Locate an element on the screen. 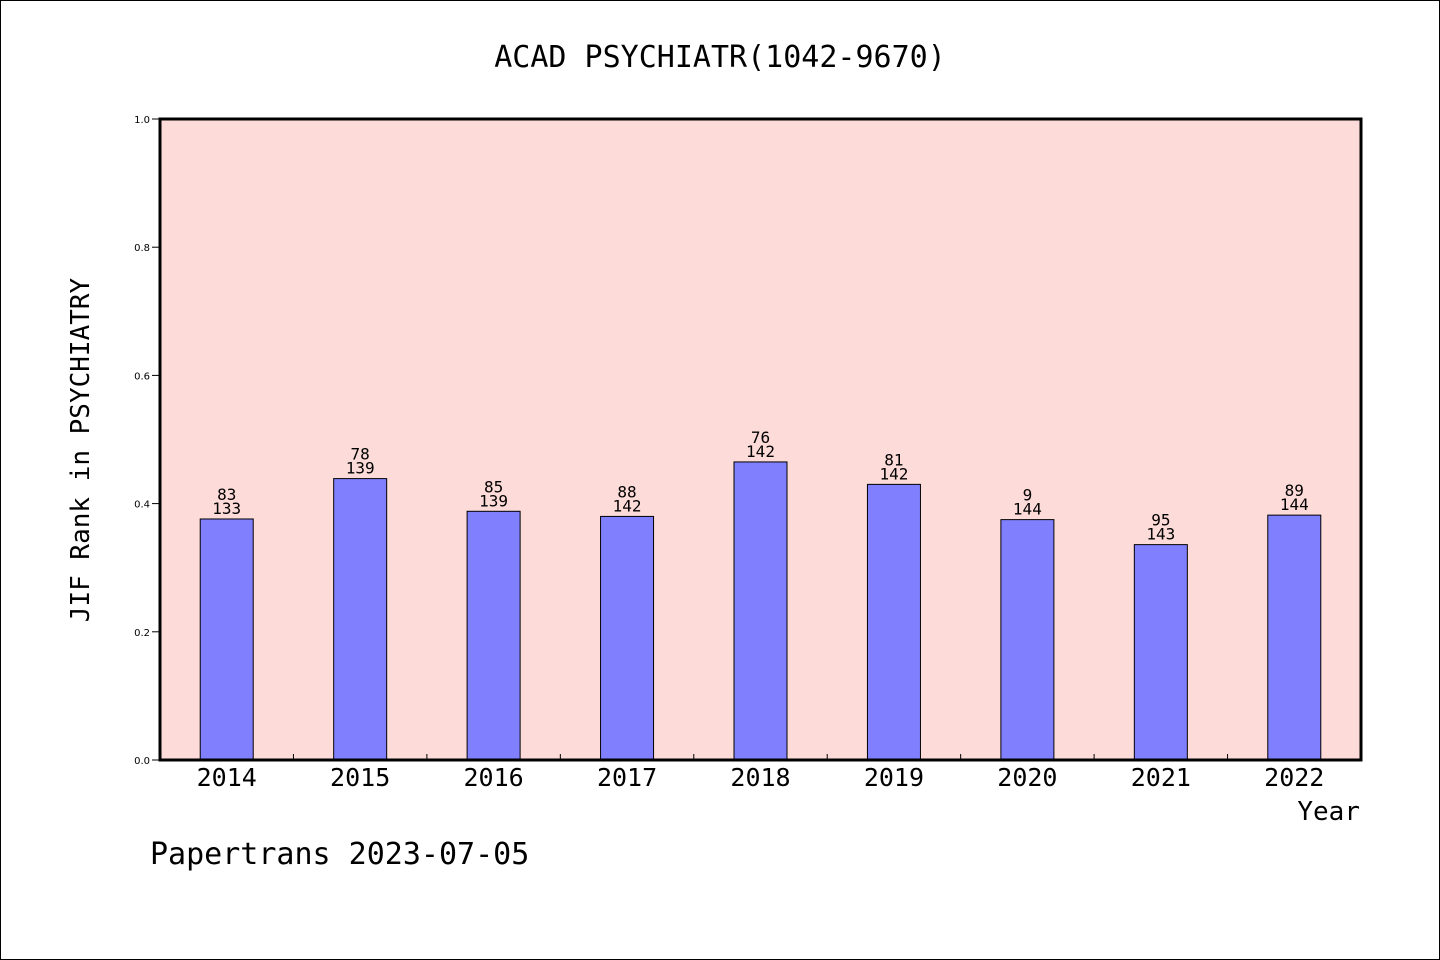 This screenshot has height=960, width=1440. y-tick-label: 0.2 is located at coordinates (142, 633).